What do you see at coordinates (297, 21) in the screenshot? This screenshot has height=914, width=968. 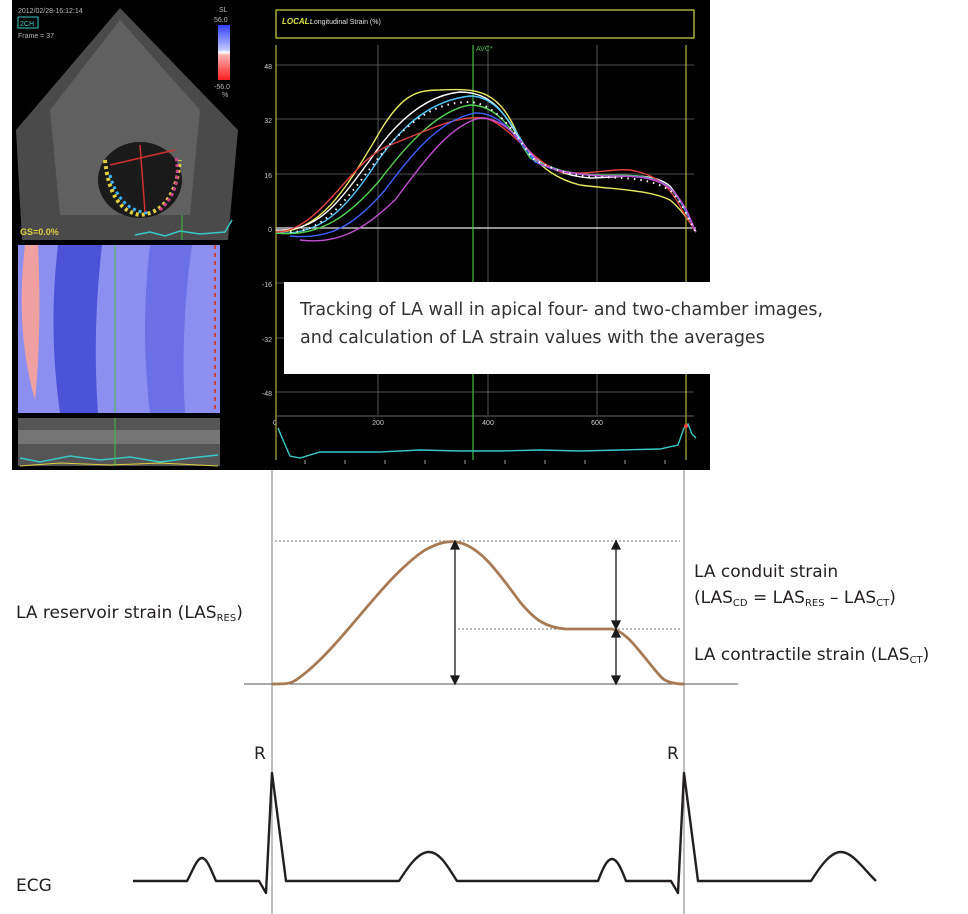 I see `plot-title-prefix: LOCAL:` at bounding box center [297, 21].